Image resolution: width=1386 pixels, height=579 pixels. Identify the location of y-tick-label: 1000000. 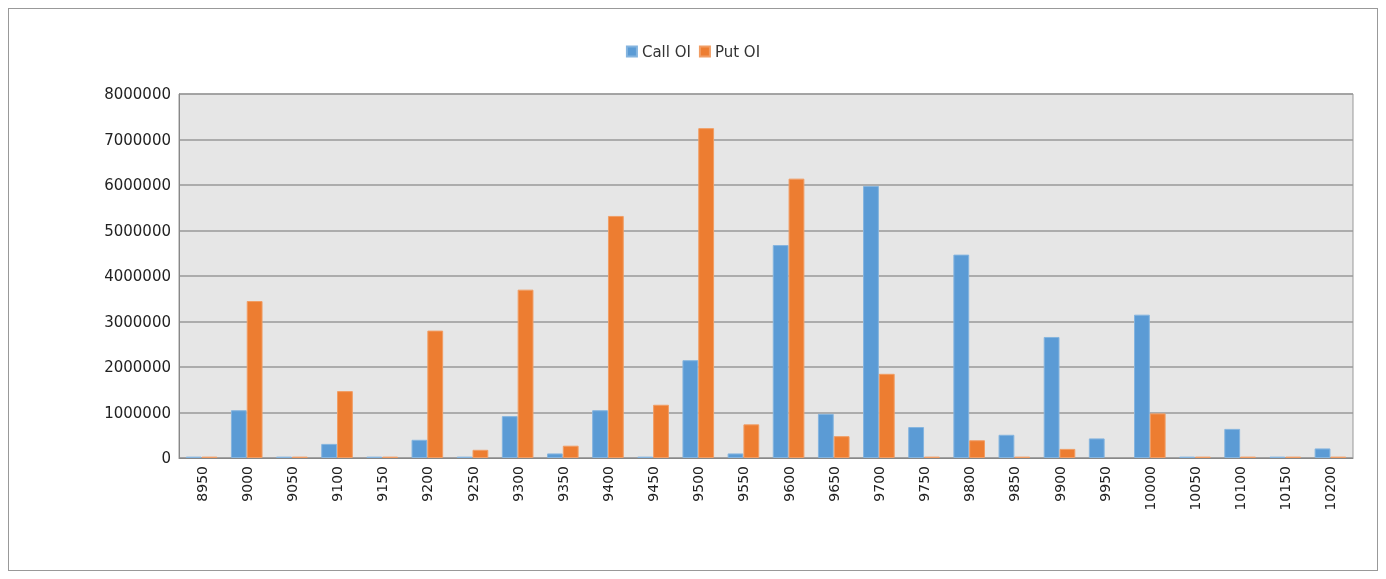
(137, 412).